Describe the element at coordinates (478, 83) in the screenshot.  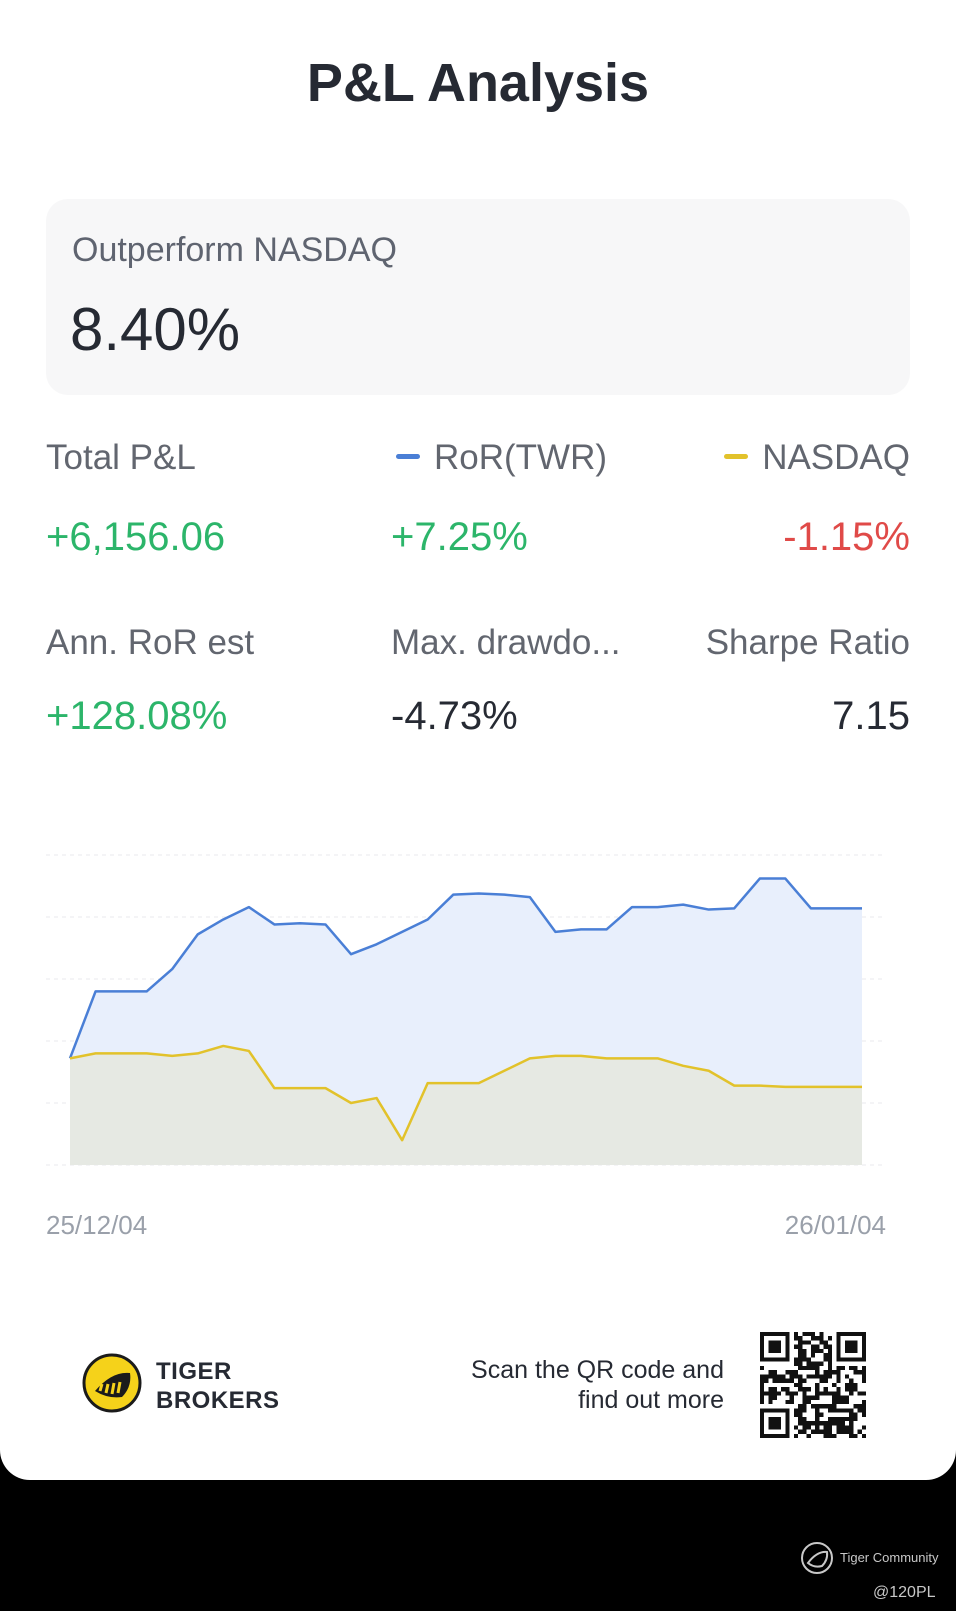
I see `page-title: P&L Analysis` at that location.